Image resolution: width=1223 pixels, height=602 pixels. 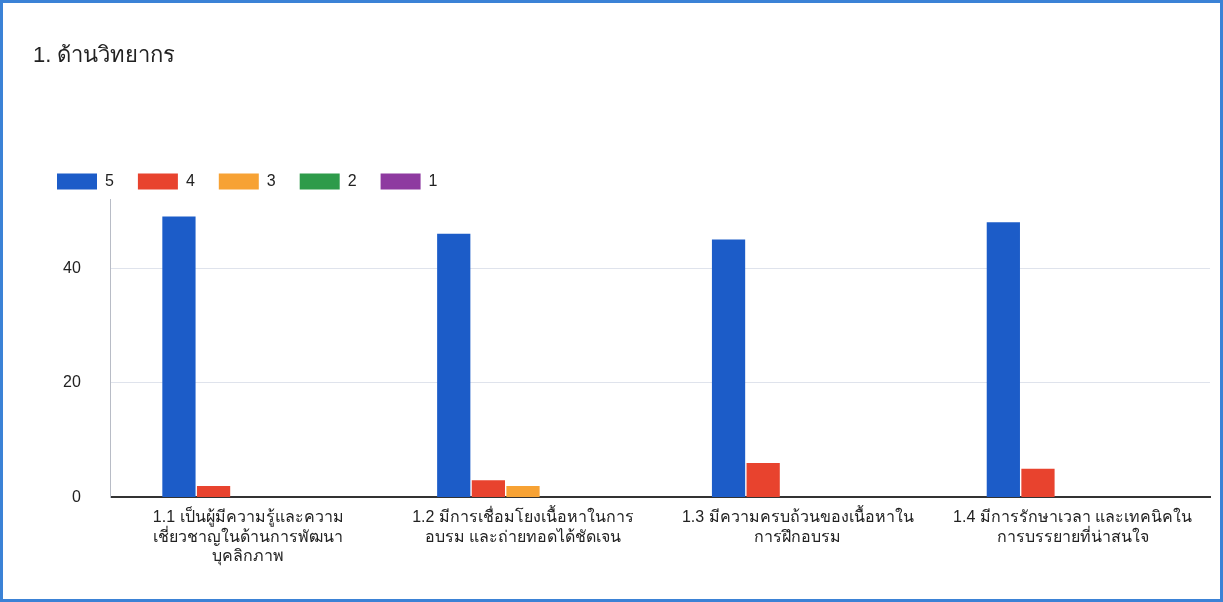 What do you see at coordinates (190, 180) in the screenshot?
I see `legend-label: 4` at bounding box center [190, 180].